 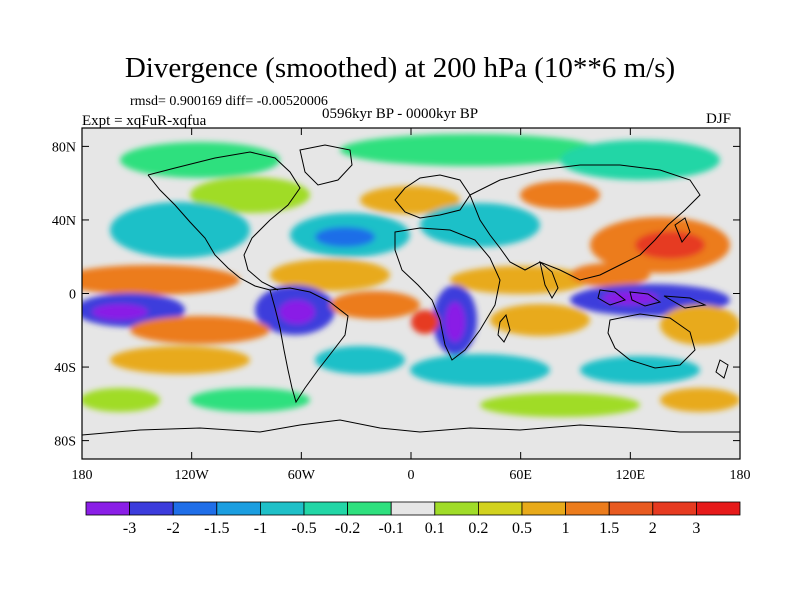 What do you see at coordinates (144, 121) in the screenshot?
I see `experiment-label: Expt = xqFuR-xqfua` at bounding box center [144, 121].